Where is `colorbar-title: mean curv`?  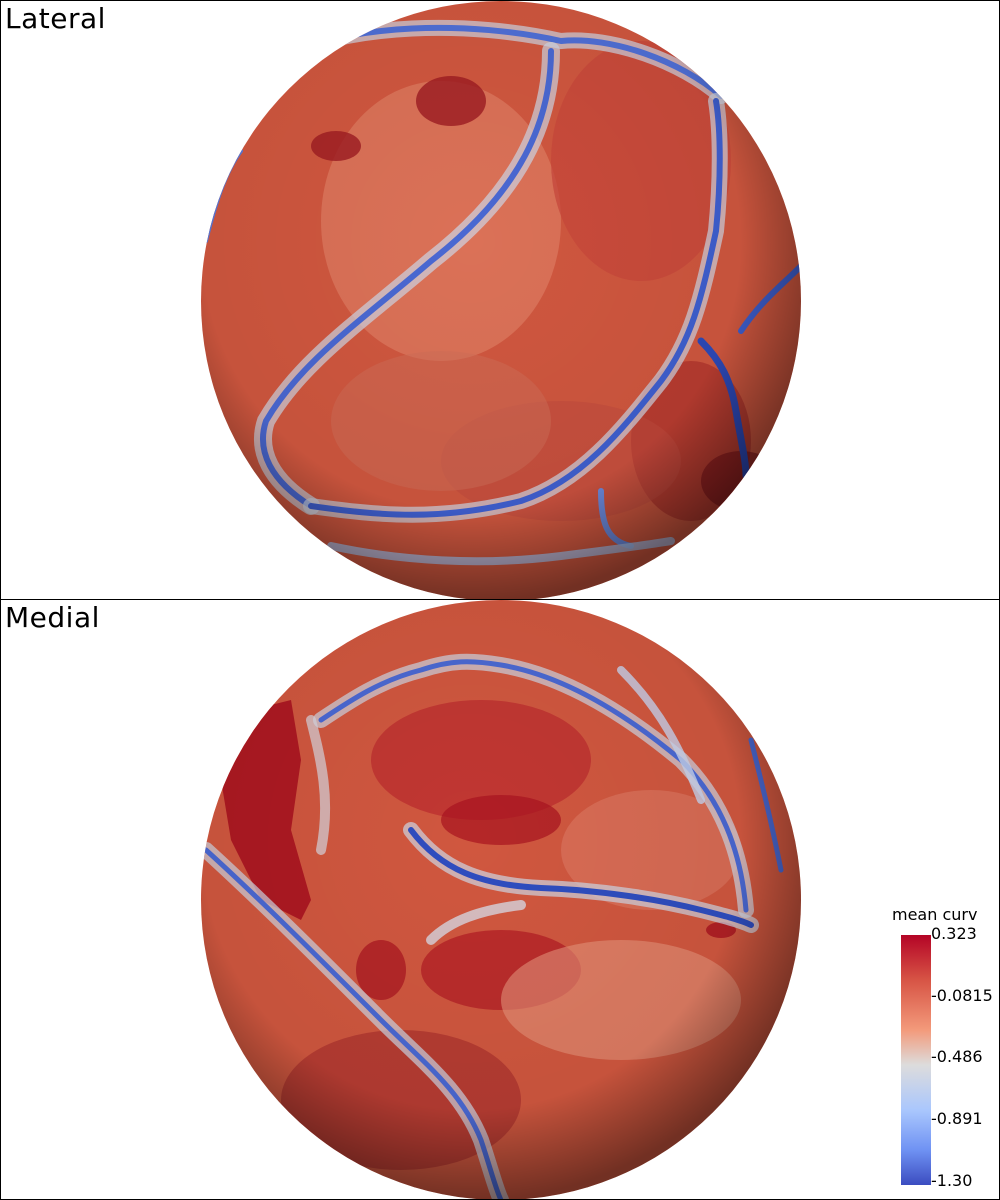 colorbar-title: mean curv is located at coordinates (935, 914).